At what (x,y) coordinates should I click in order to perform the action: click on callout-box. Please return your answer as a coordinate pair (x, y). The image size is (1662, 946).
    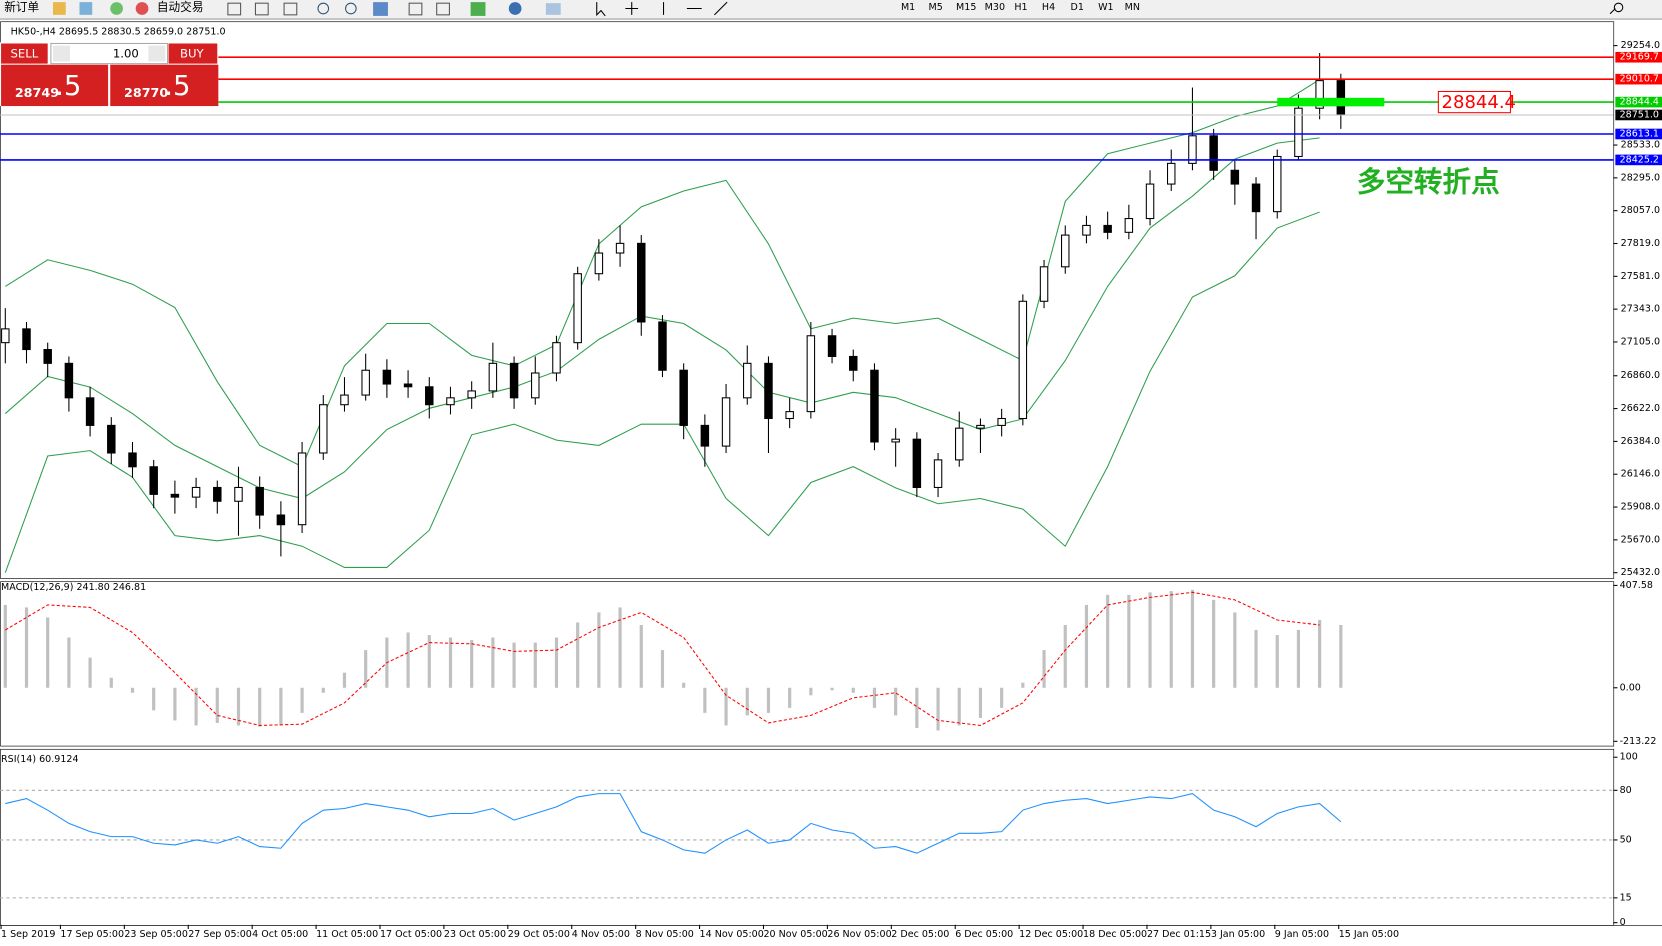
    Looking at the image, I should click on (1474, 102).